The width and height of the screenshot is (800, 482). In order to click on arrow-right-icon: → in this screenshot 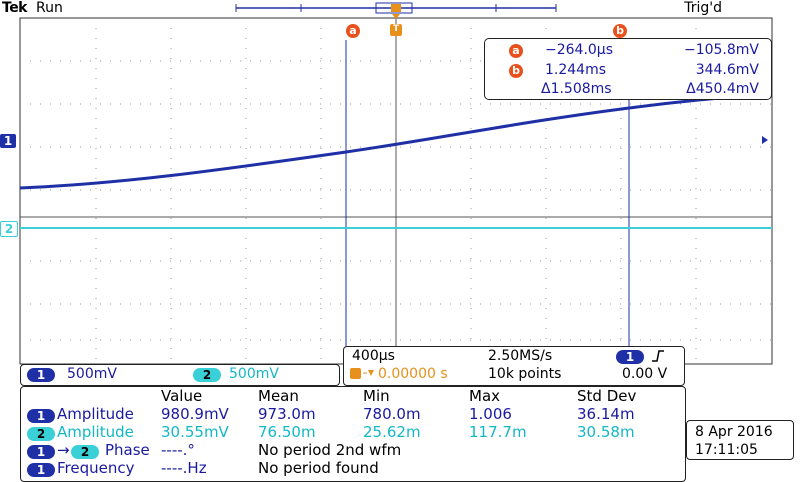, I will do `click(63, 450)`.